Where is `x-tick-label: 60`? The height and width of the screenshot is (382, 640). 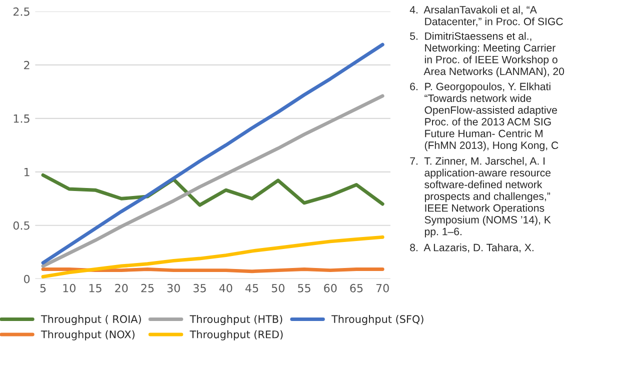
x-tick-label: 60 is located at coordinates (330, 288).